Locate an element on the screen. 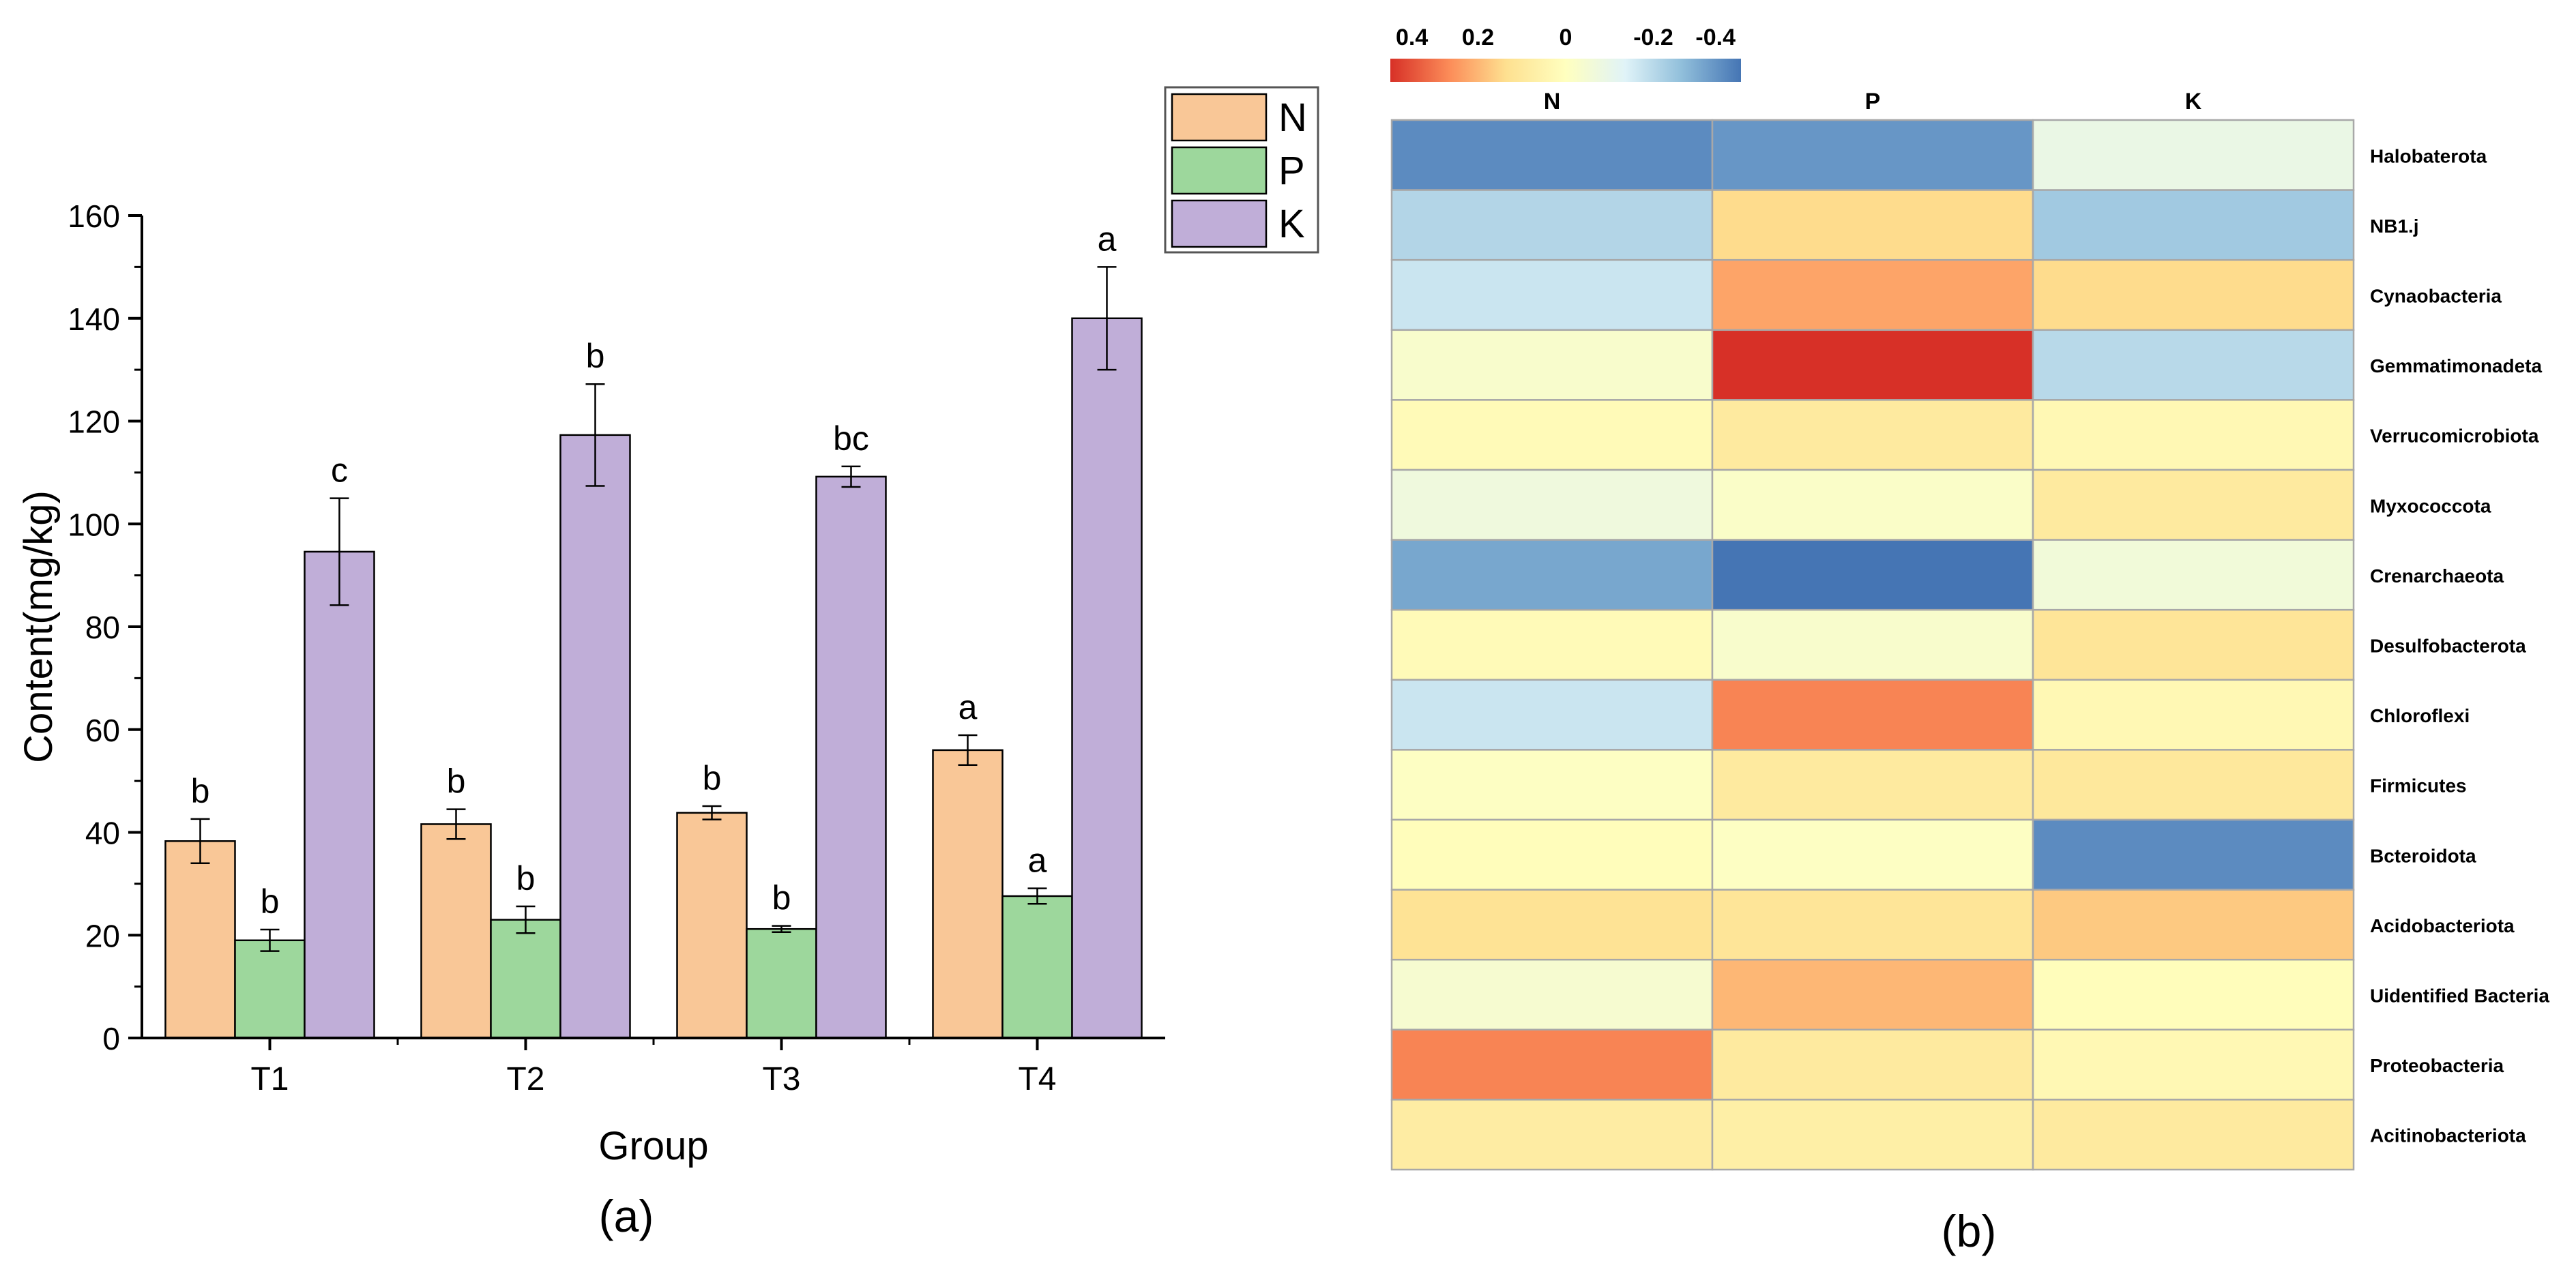 This screenshot has height=1276, width=2576. heatmap-row-label: NB1.j is located at coordinates (2394, 226).